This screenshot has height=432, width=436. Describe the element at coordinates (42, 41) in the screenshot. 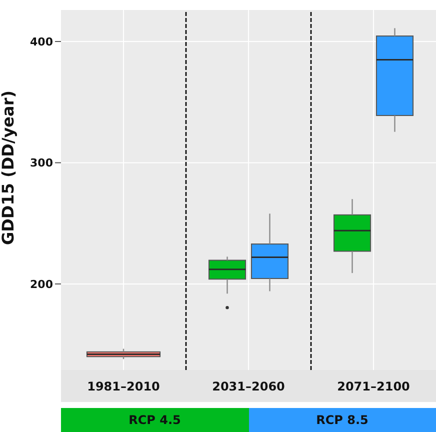

I see `y-tick-label: 400` at that location.